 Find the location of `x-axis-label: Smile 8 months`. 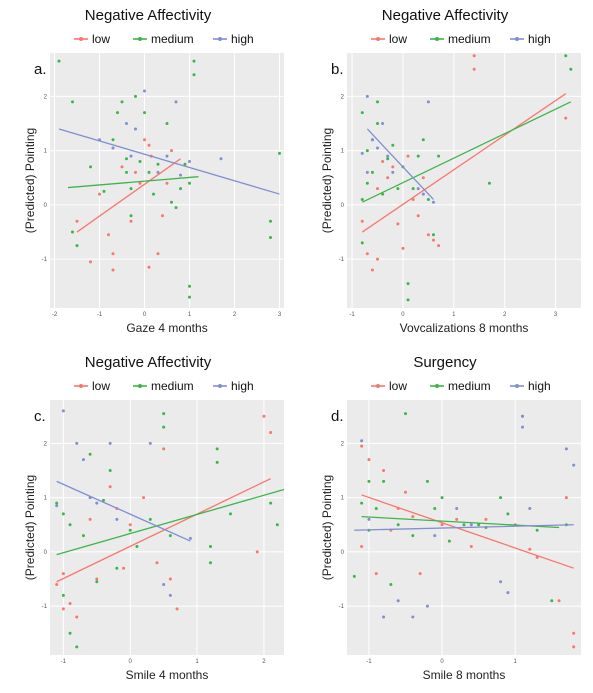

x-axis-label: Smile 8 months is located at coordinates (464, 675).